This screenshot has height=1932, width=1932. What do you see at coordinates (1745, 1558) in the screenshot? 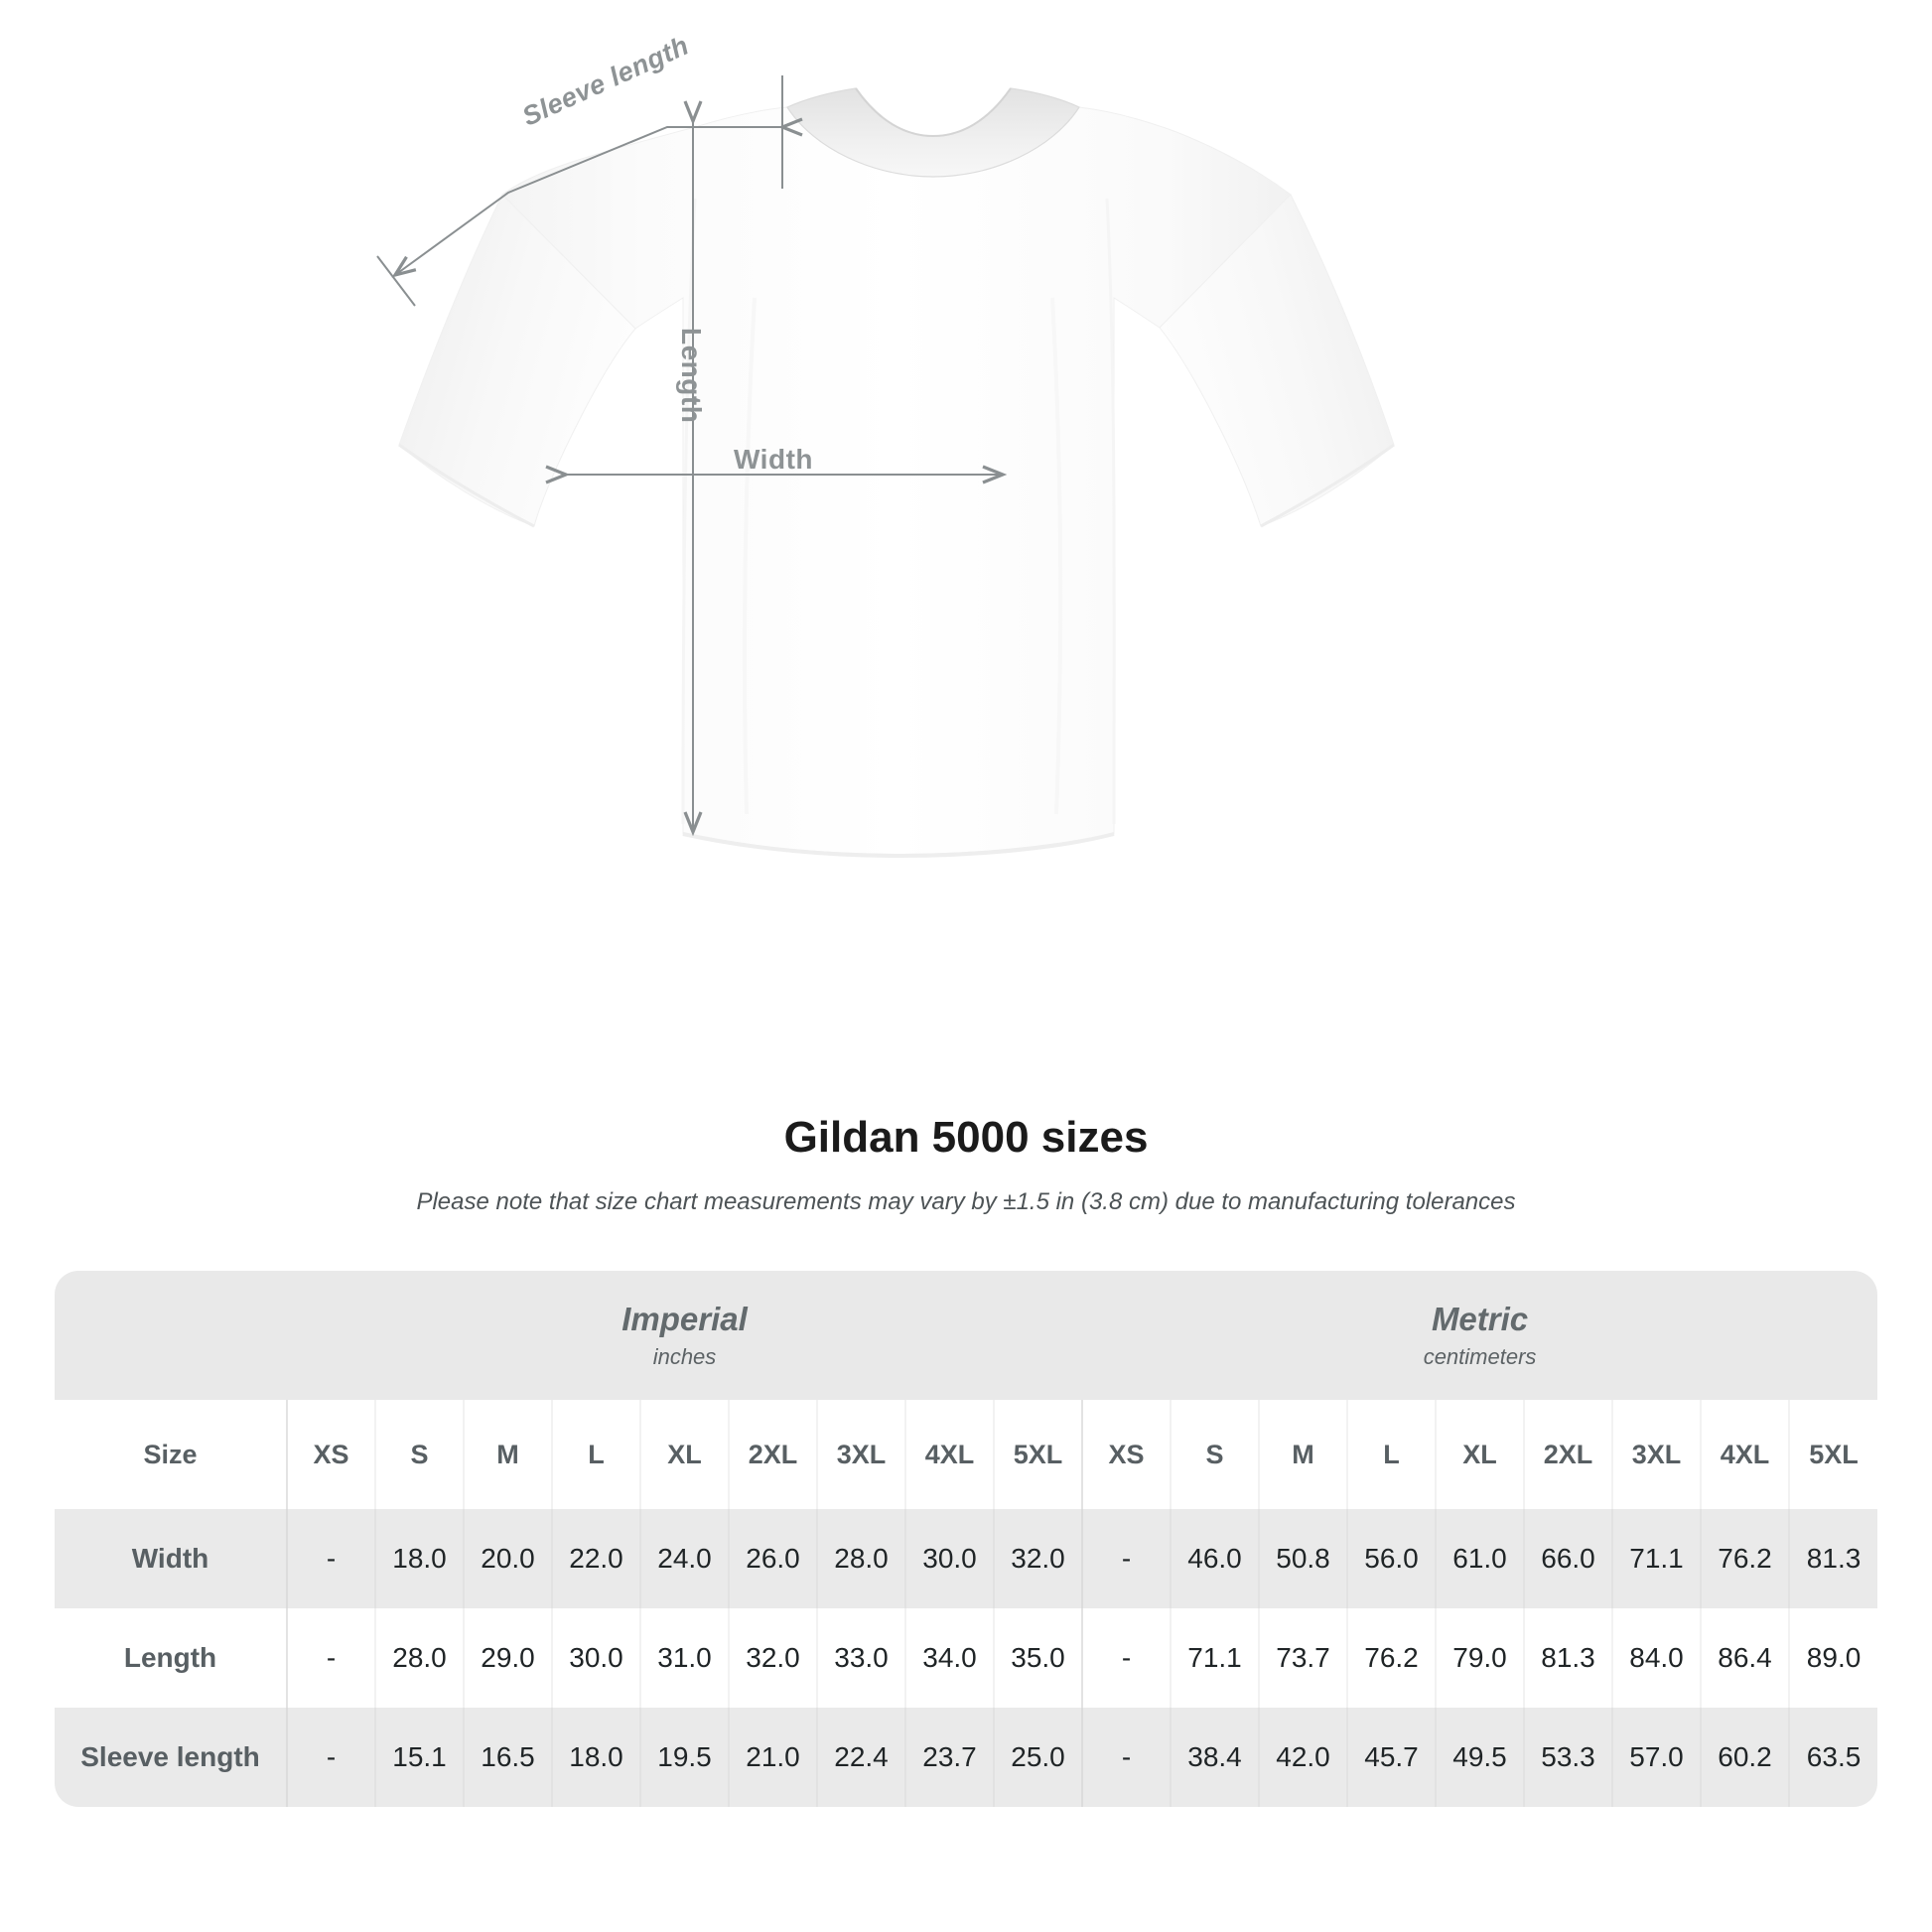
I see `cell-width-metric-4xl: 76.2` at bounding box center [1745, 1558].